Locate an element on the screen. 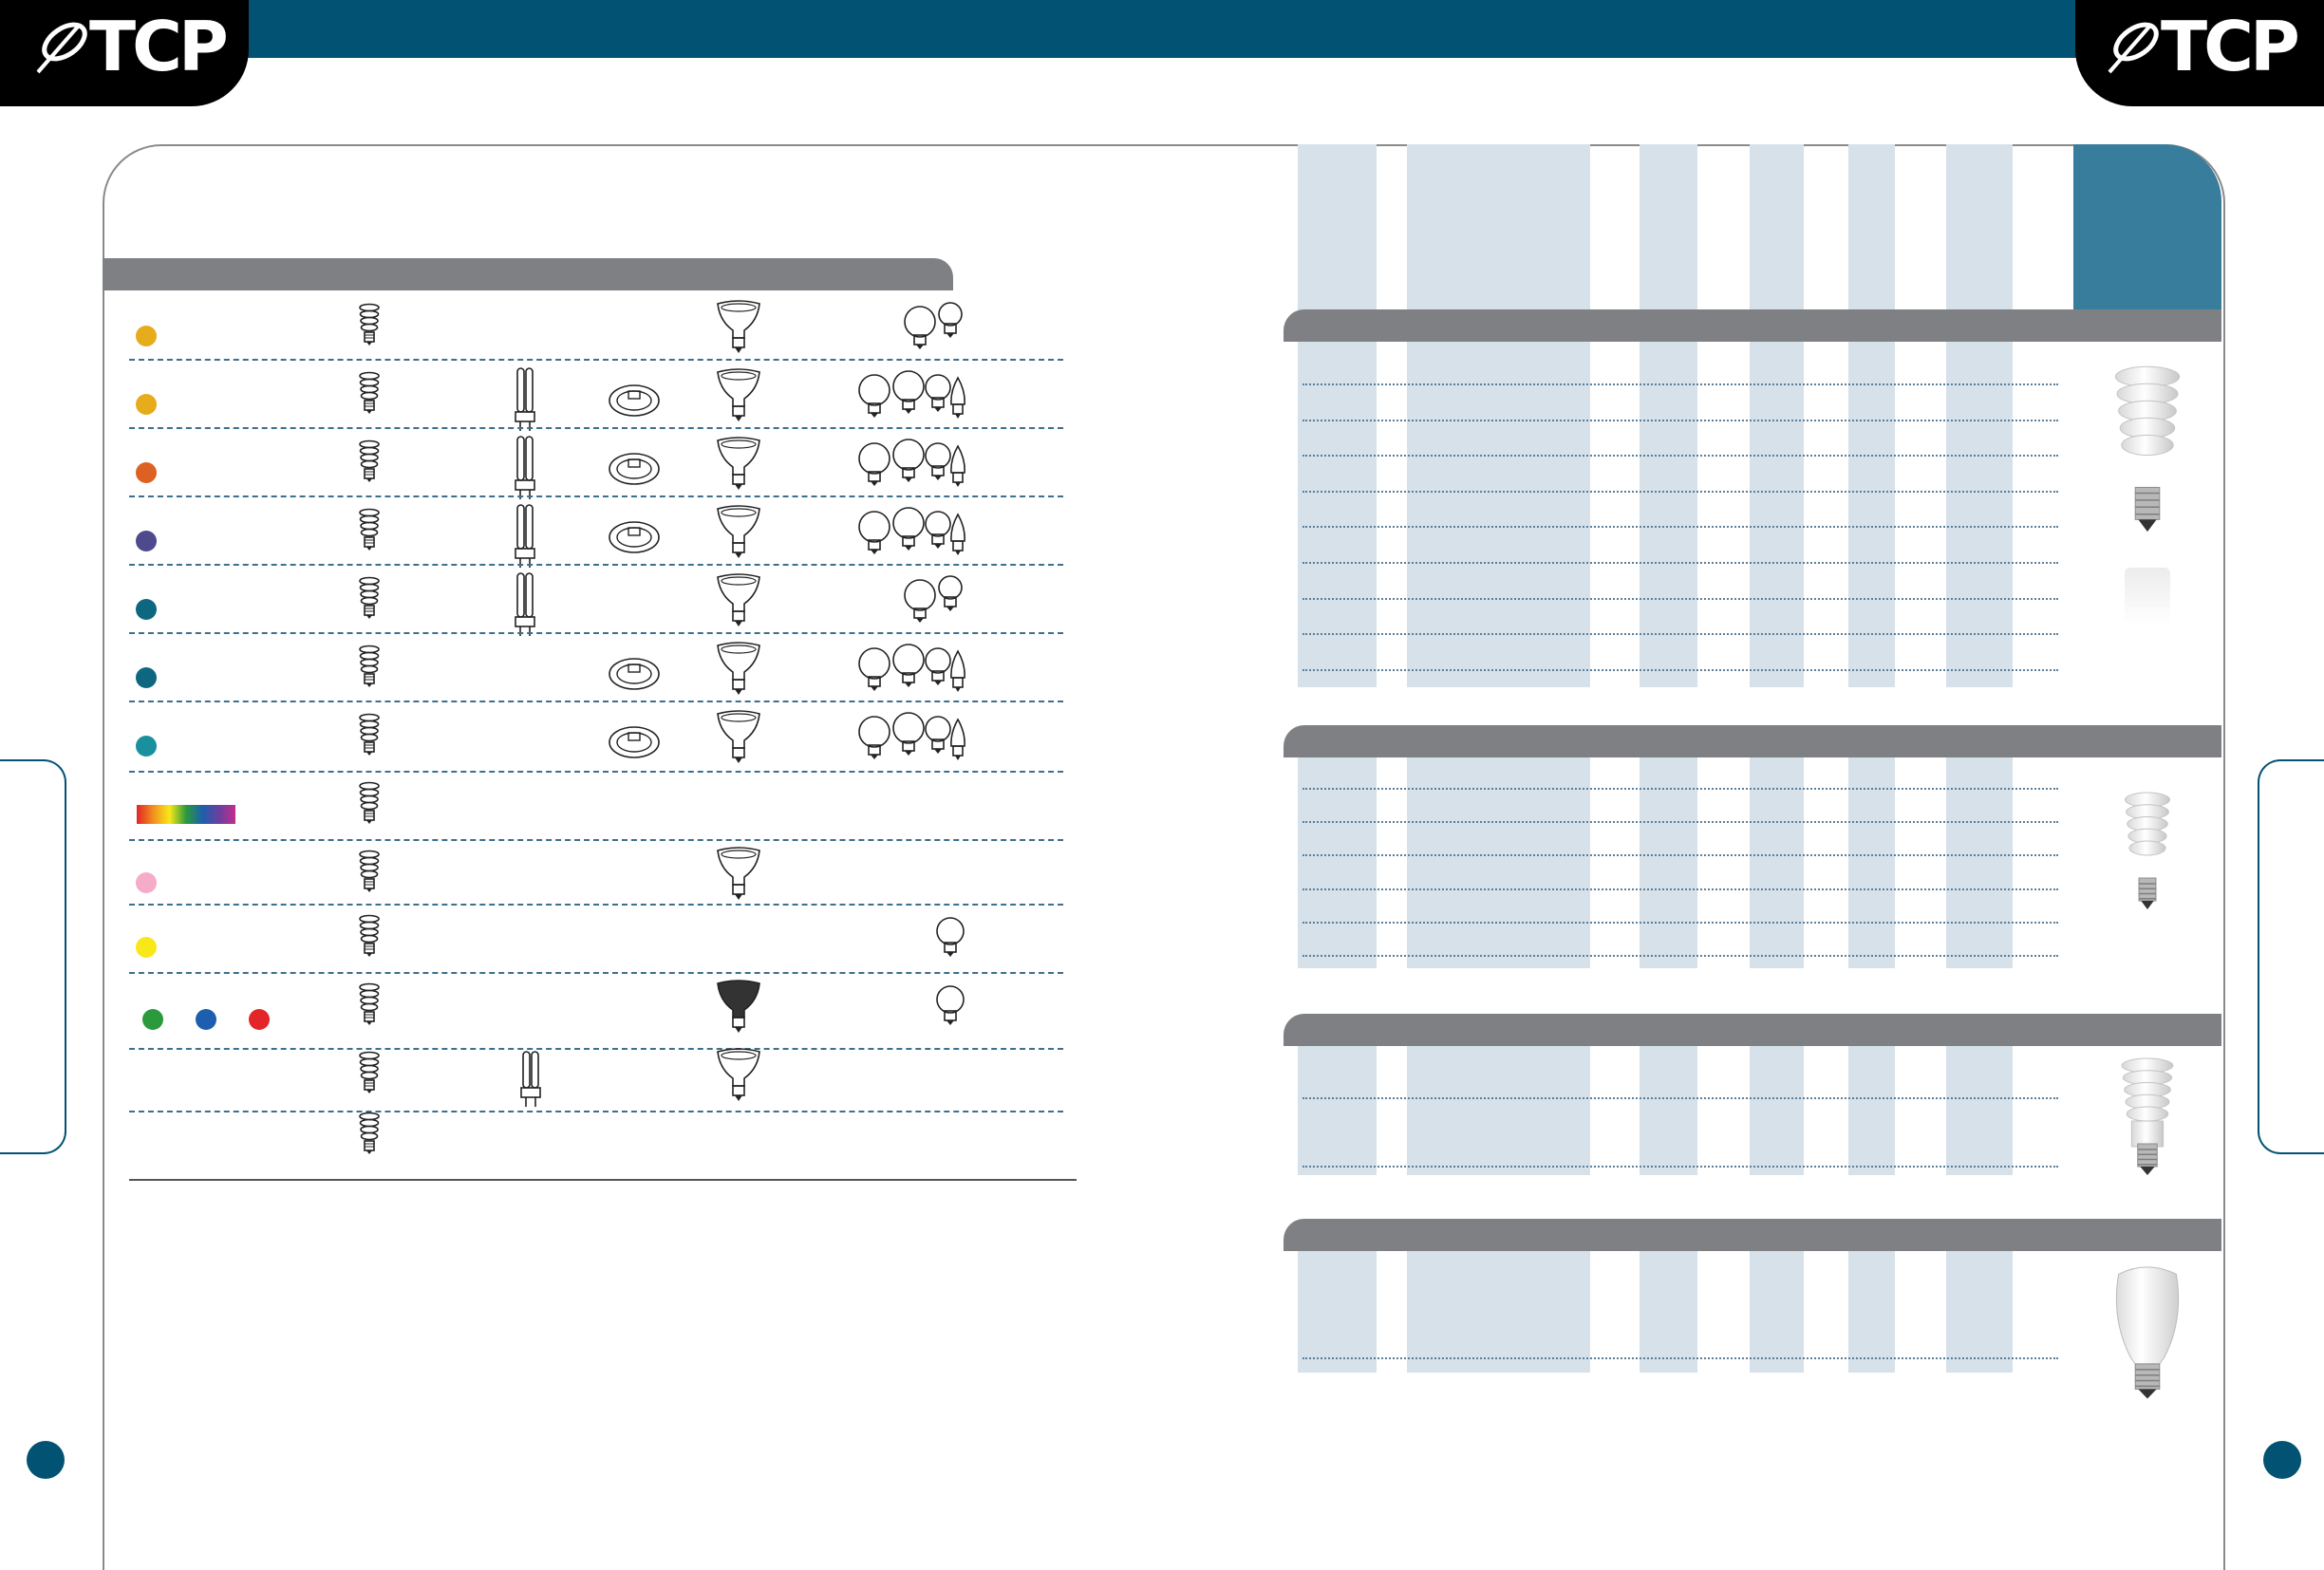  color-spectrum-swatch is located at coordinates (186, 814).